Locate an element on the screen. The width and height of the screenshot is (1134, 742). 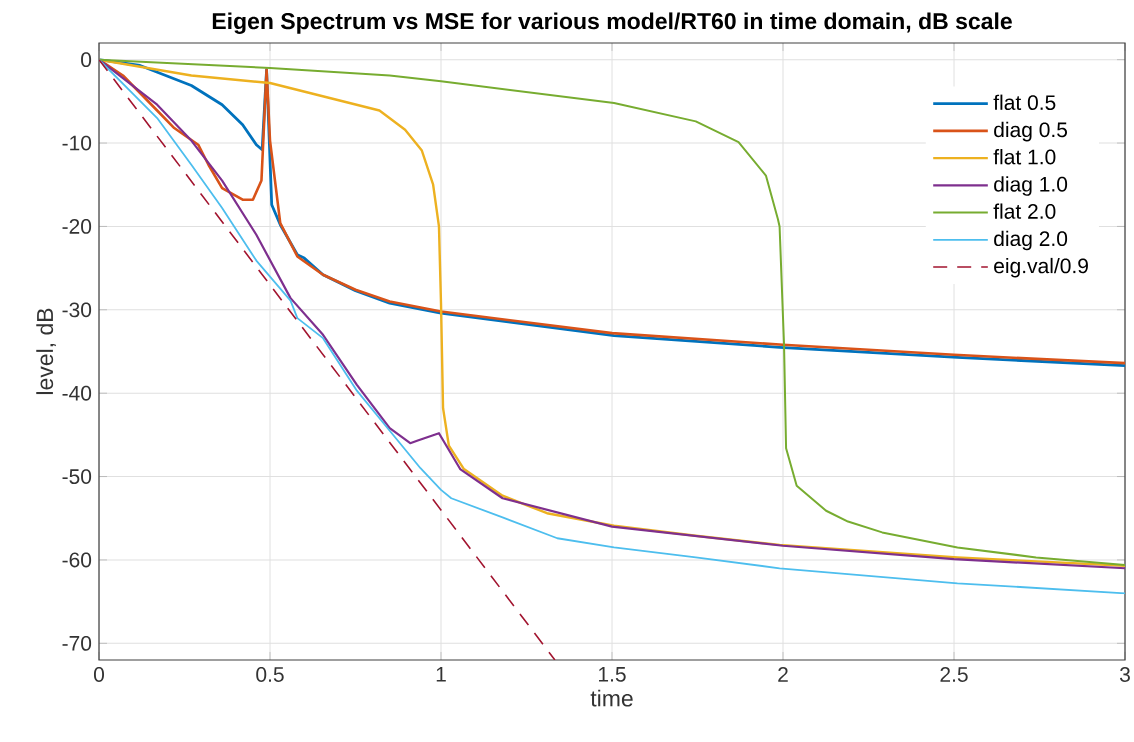
x-tick-label: 0 is located at coordinates (99, 674).